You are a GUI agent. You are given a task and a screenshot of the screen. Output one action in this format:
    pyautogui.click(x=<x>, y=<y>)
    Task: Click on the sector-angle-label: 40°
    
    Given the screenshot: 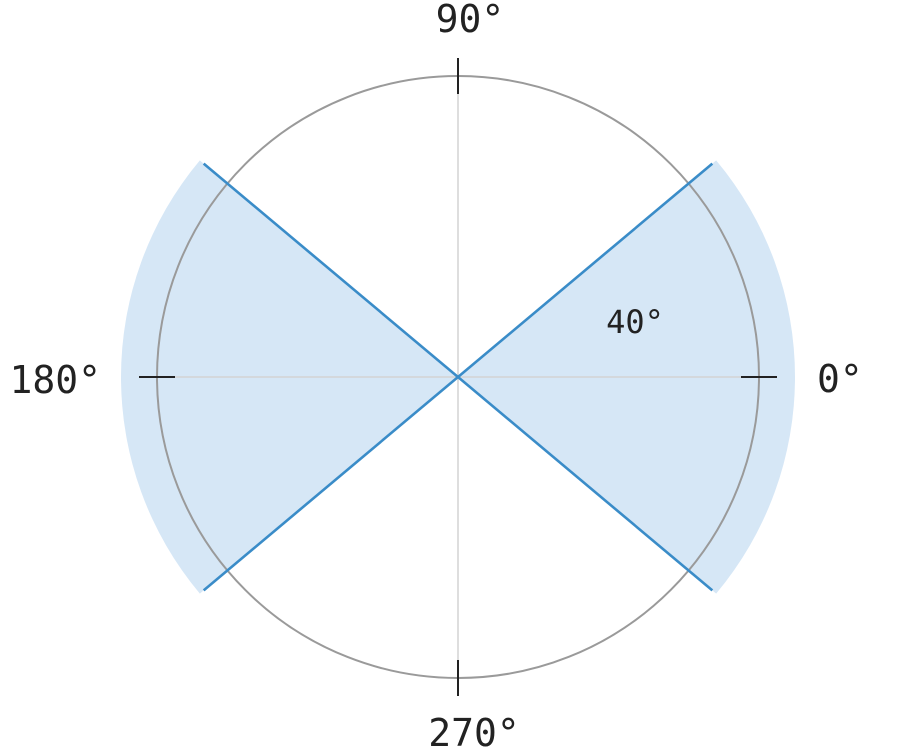 What is the action you would take?
    pyautogui.click(x=635, y=322)
    